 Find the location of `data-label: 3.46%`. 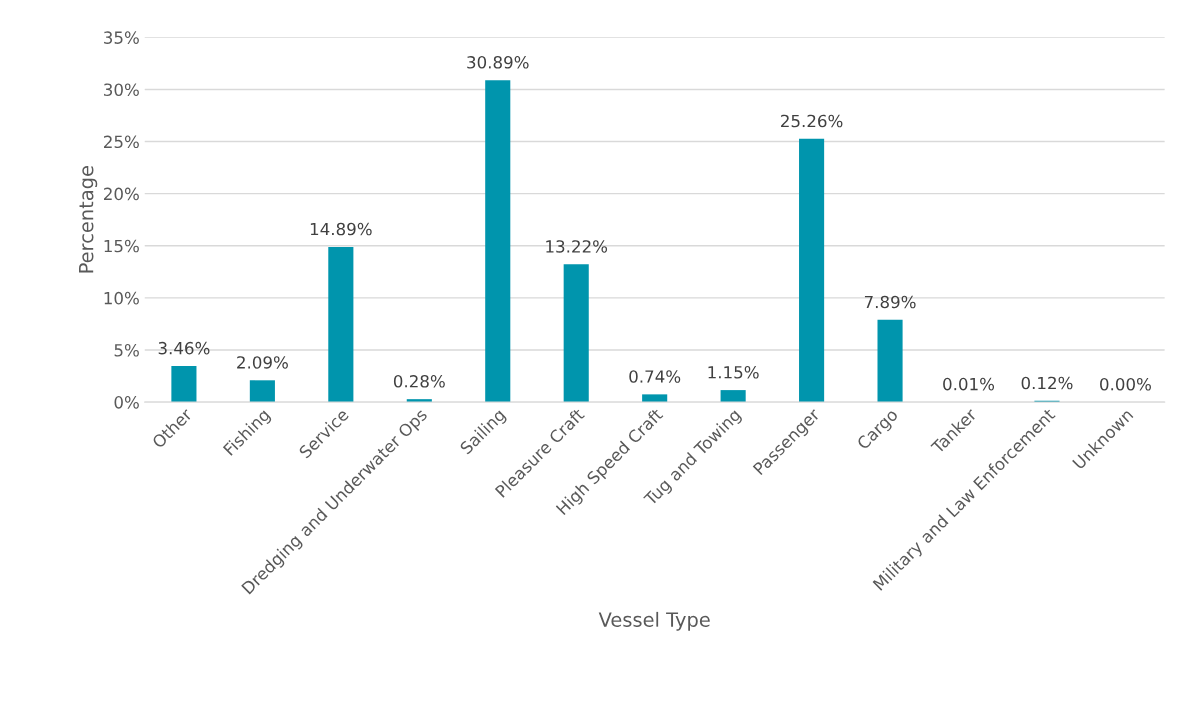

data-label: 3.46% is located at coordinates (184, 348).